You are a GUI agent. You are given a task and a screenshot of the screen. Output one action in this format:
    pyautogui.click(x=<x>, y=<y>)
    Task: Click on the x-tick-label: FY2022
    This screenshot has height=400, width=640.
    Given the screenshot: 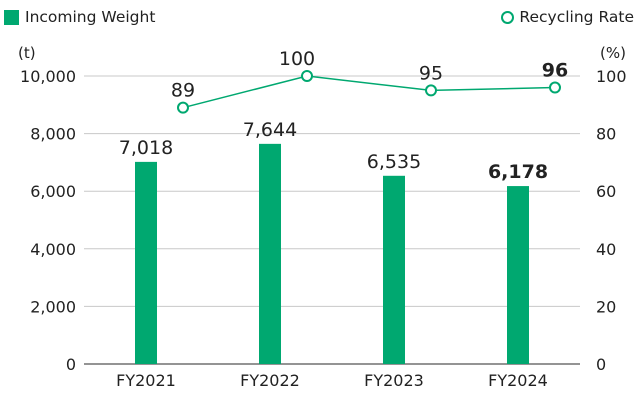 What is the action you would take?
    pyautogui.click(x=270, y=380)
    